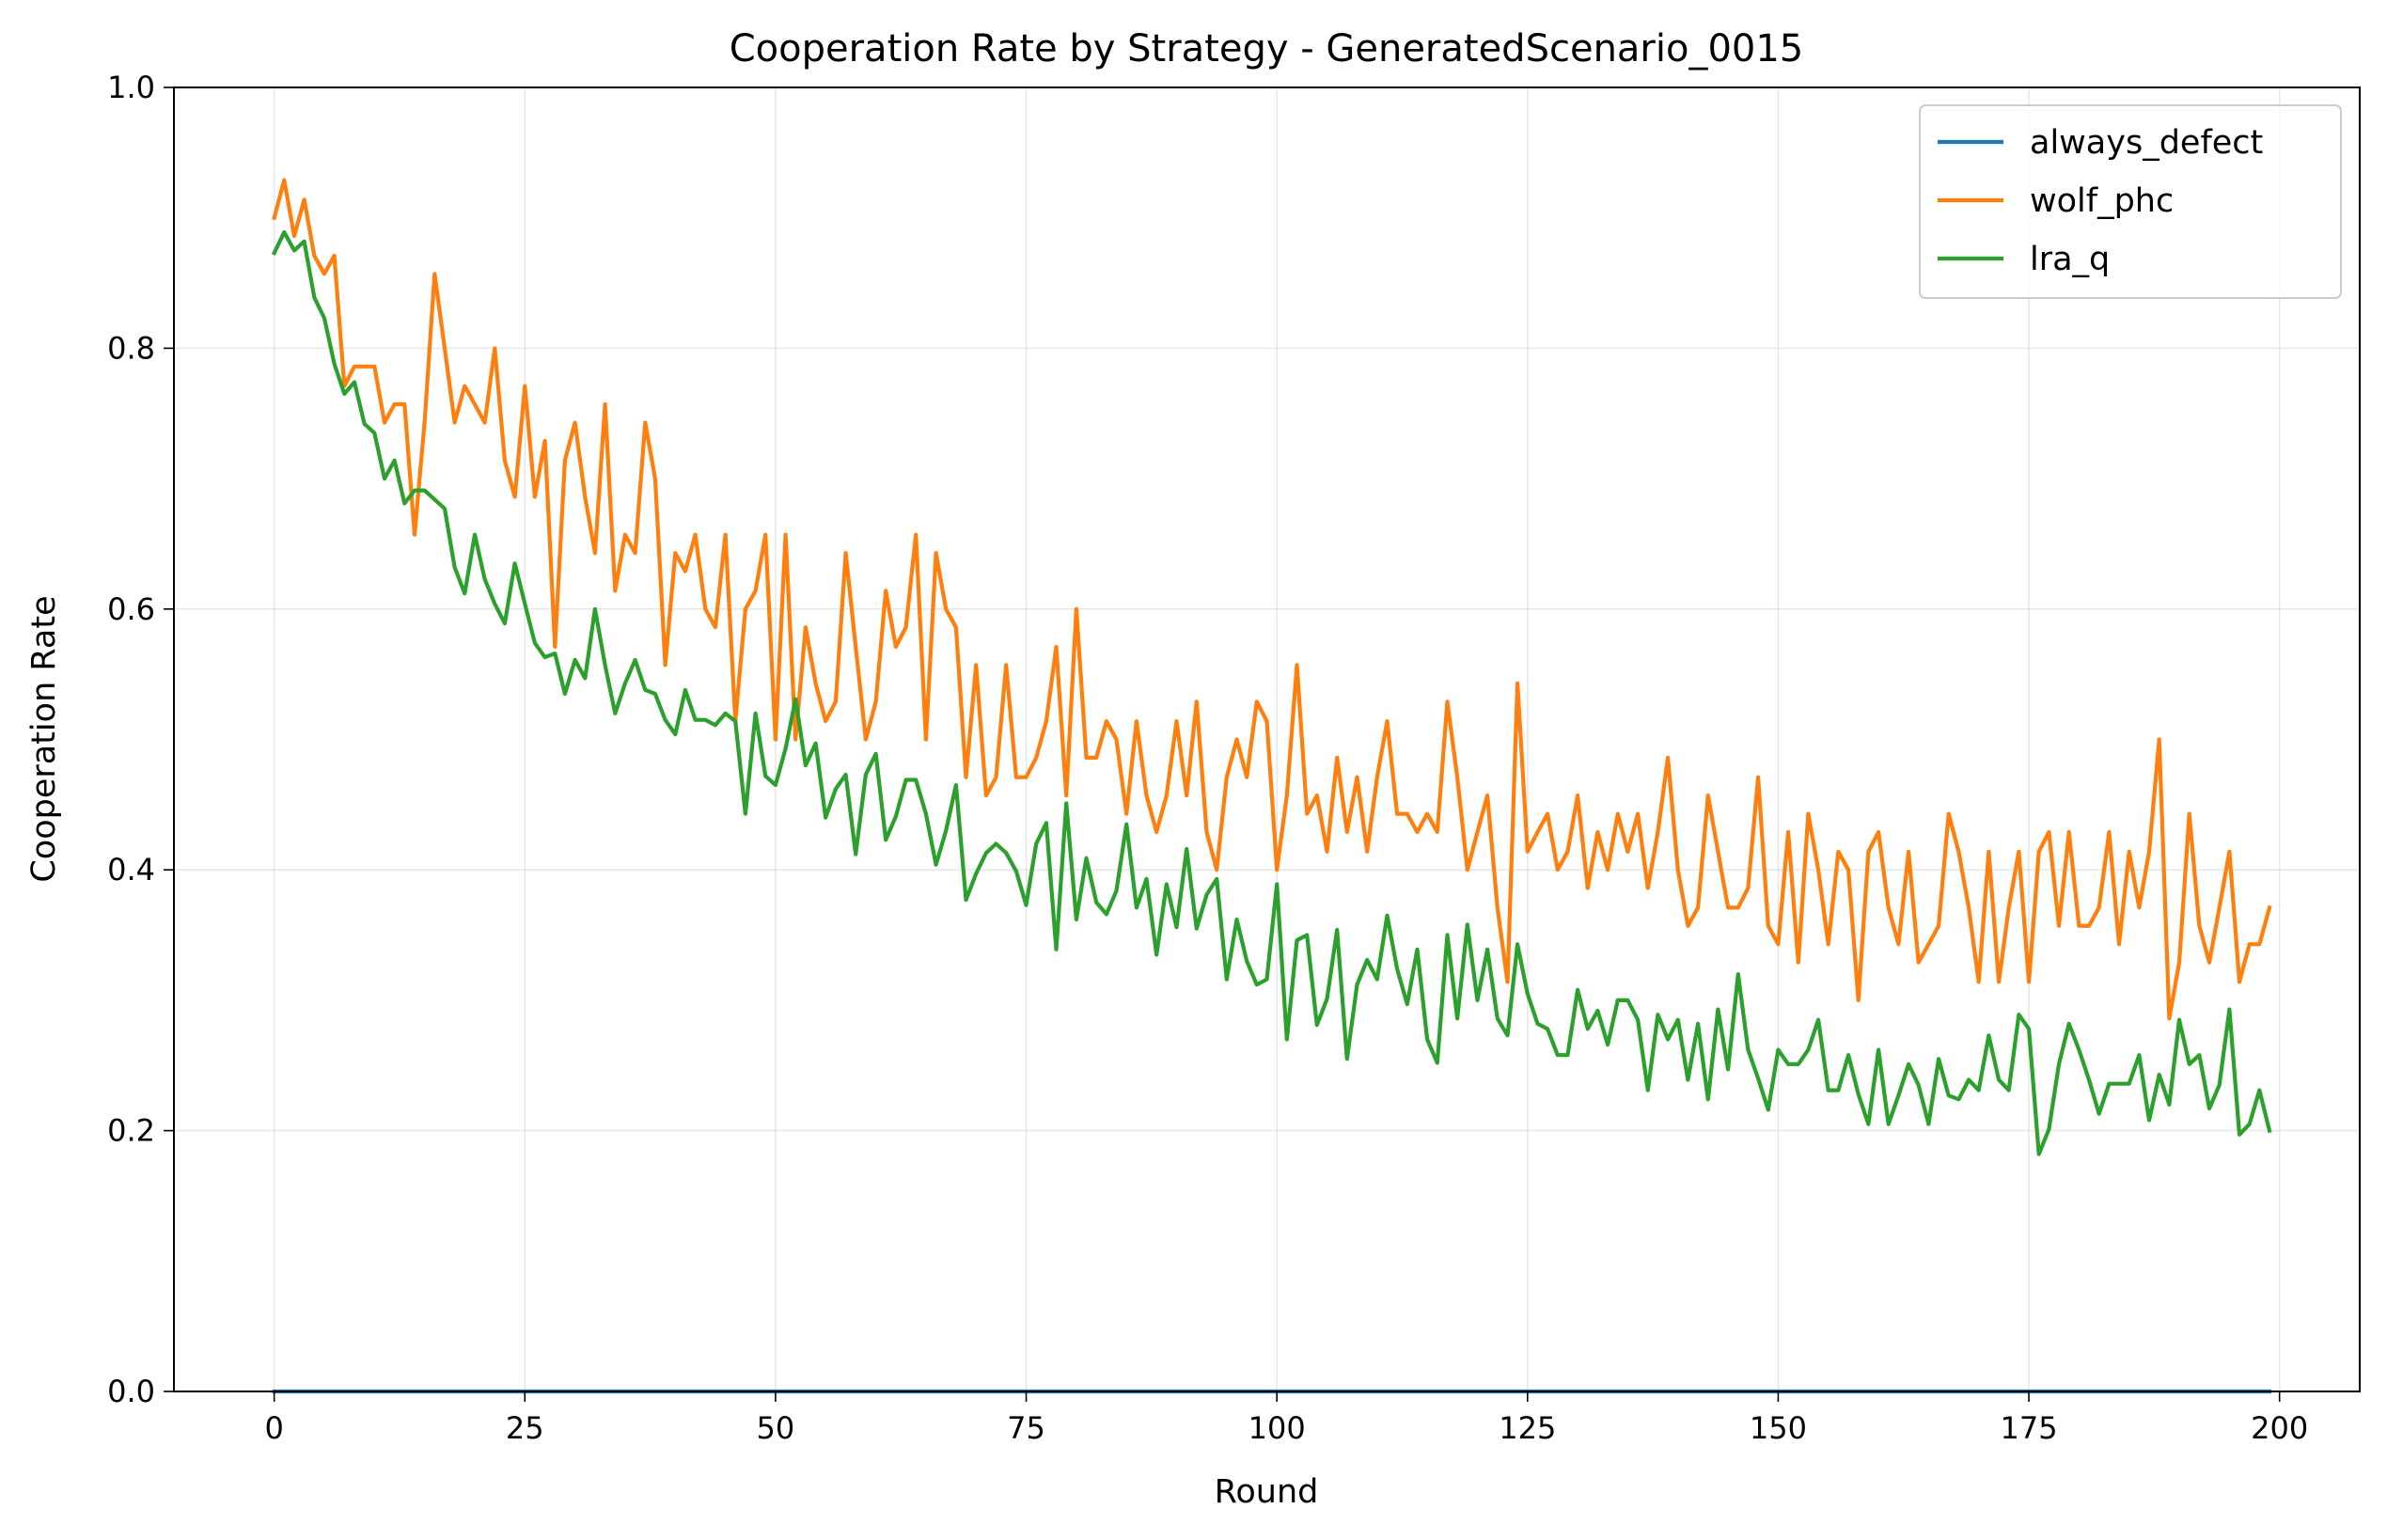 The width and height of the screenshot is (2387, 1540). I want to click on y-tick-label: 0.4, so click(131, 870).